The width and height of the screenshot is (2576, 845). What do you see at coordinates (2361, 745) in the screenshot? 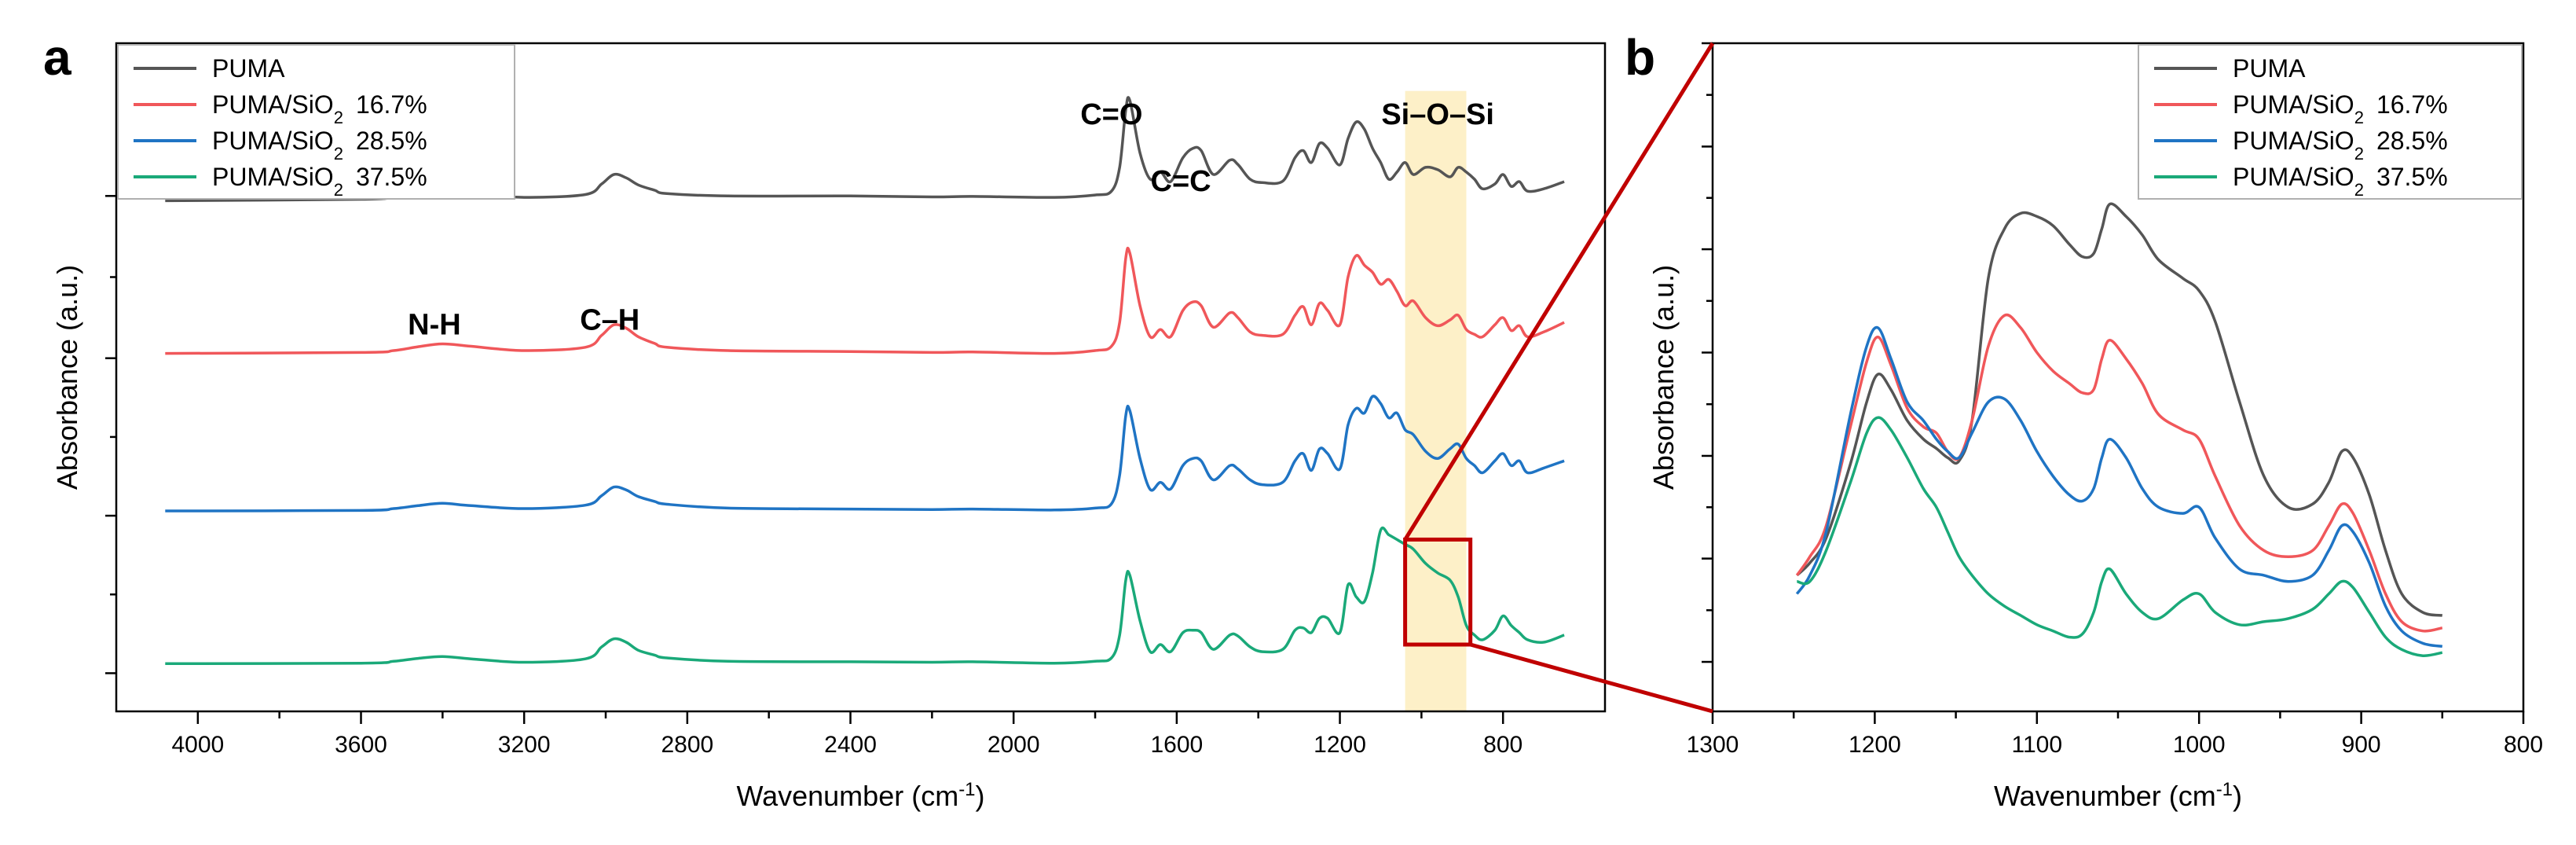
I see `x-tick-label: 900` at bounding box center [2361, 745].